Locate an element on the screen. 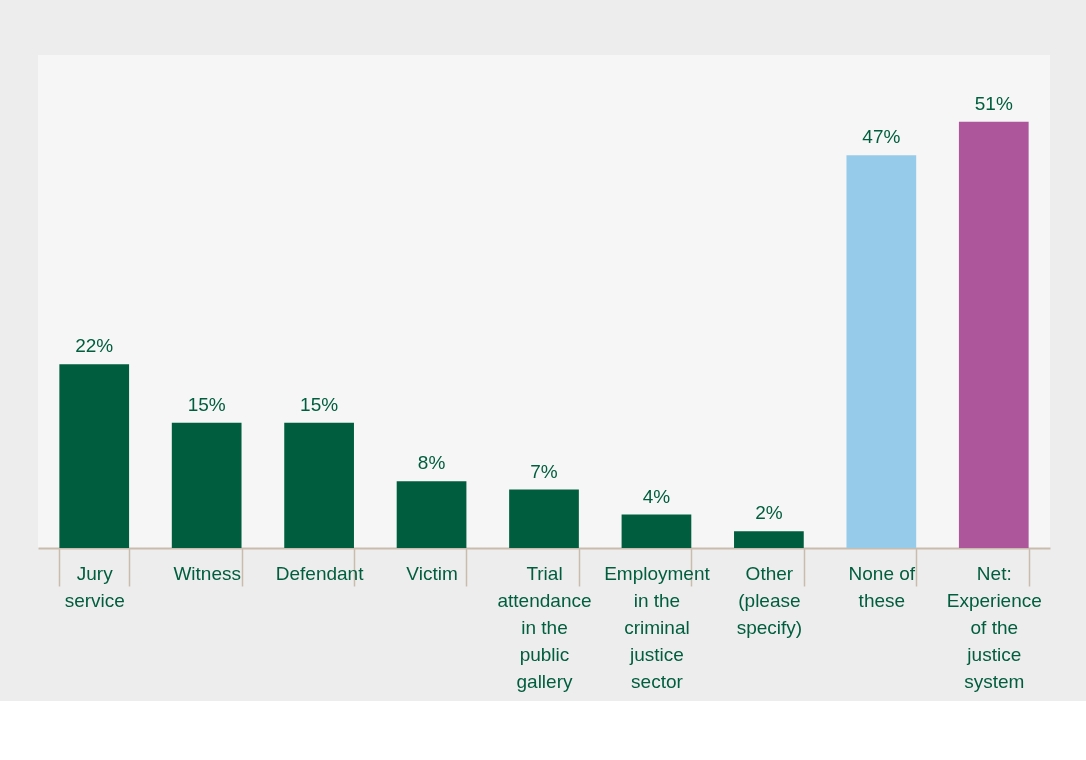 This screenshot has width=1086, height=760. data-label: 22% is located at coordinates (94, 346).